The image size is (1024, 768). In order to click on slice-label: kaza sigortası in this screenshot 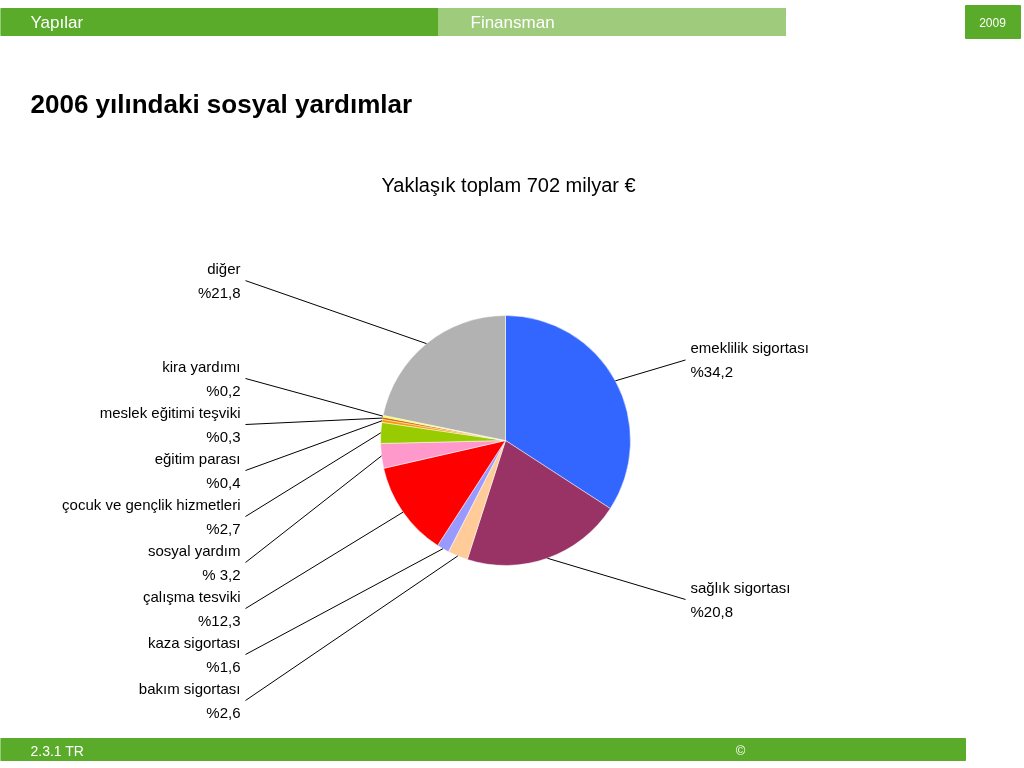, I will do `click(194, 642)`.